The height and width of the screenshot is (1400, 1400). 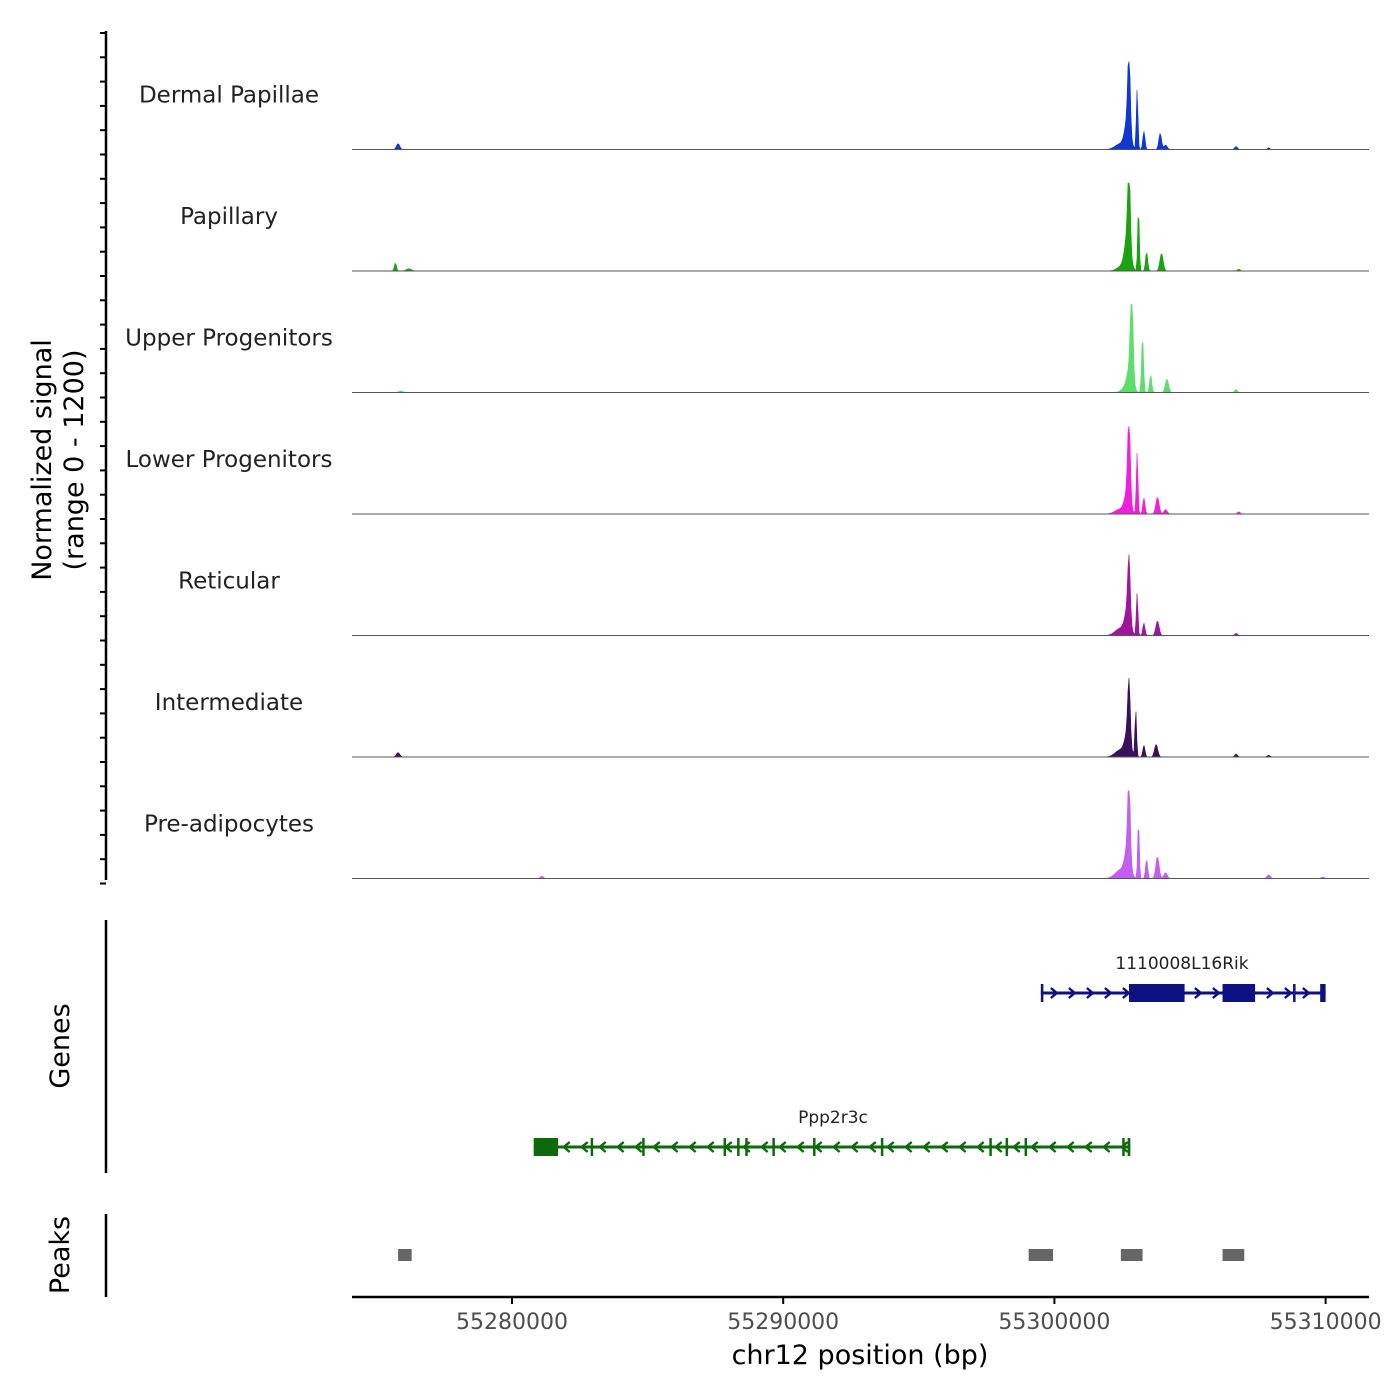 What do you see at coordinates (645, 1255) in the screenshot?
I see `peak-panel: Peaks` at bounding box center [645, 1255].